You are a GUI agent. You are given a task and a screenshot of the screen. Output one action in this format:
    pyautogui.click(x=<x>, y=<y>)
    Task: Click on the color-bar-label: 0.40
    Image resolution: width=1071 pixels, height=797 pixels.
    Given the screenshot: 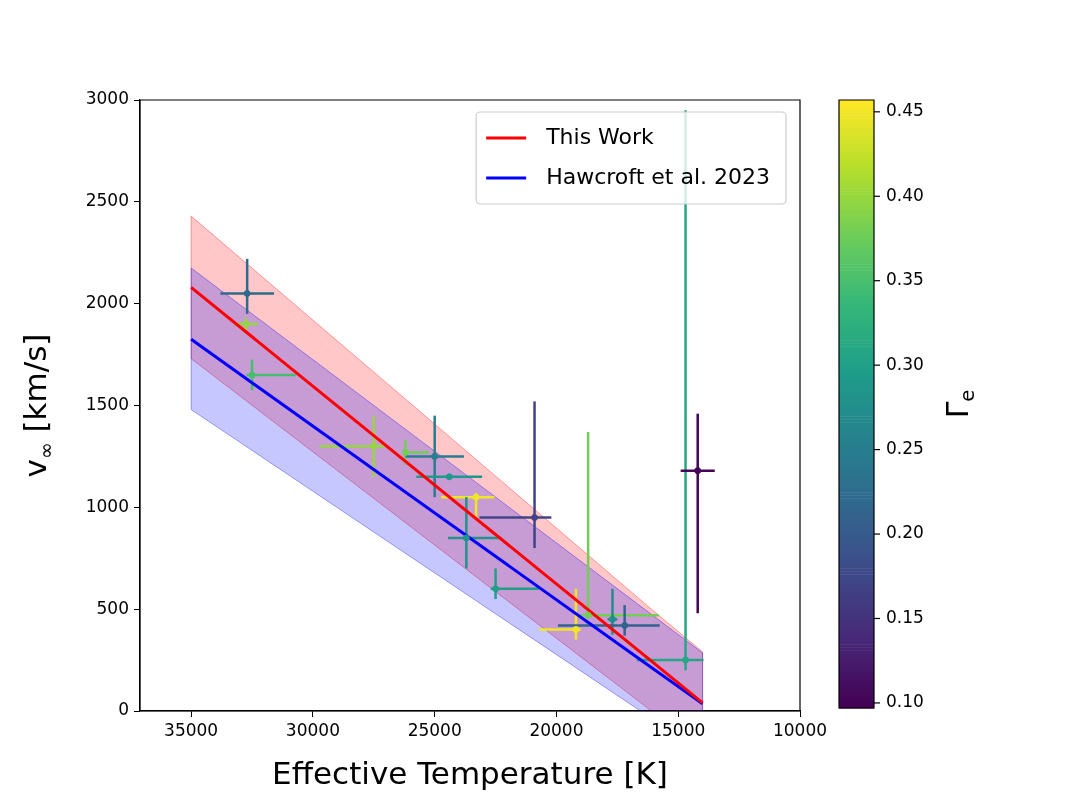 What is the action you would take?
    pyautogui.click(x=905, y=194)
    